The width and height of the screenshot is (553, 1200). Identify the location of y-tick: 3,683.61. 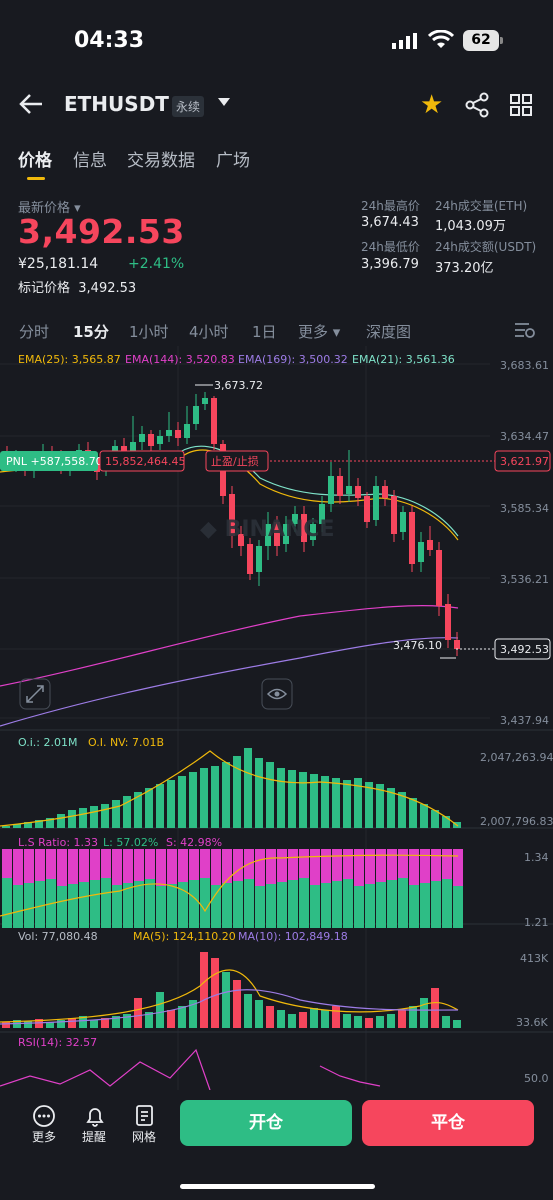
(524, 365).